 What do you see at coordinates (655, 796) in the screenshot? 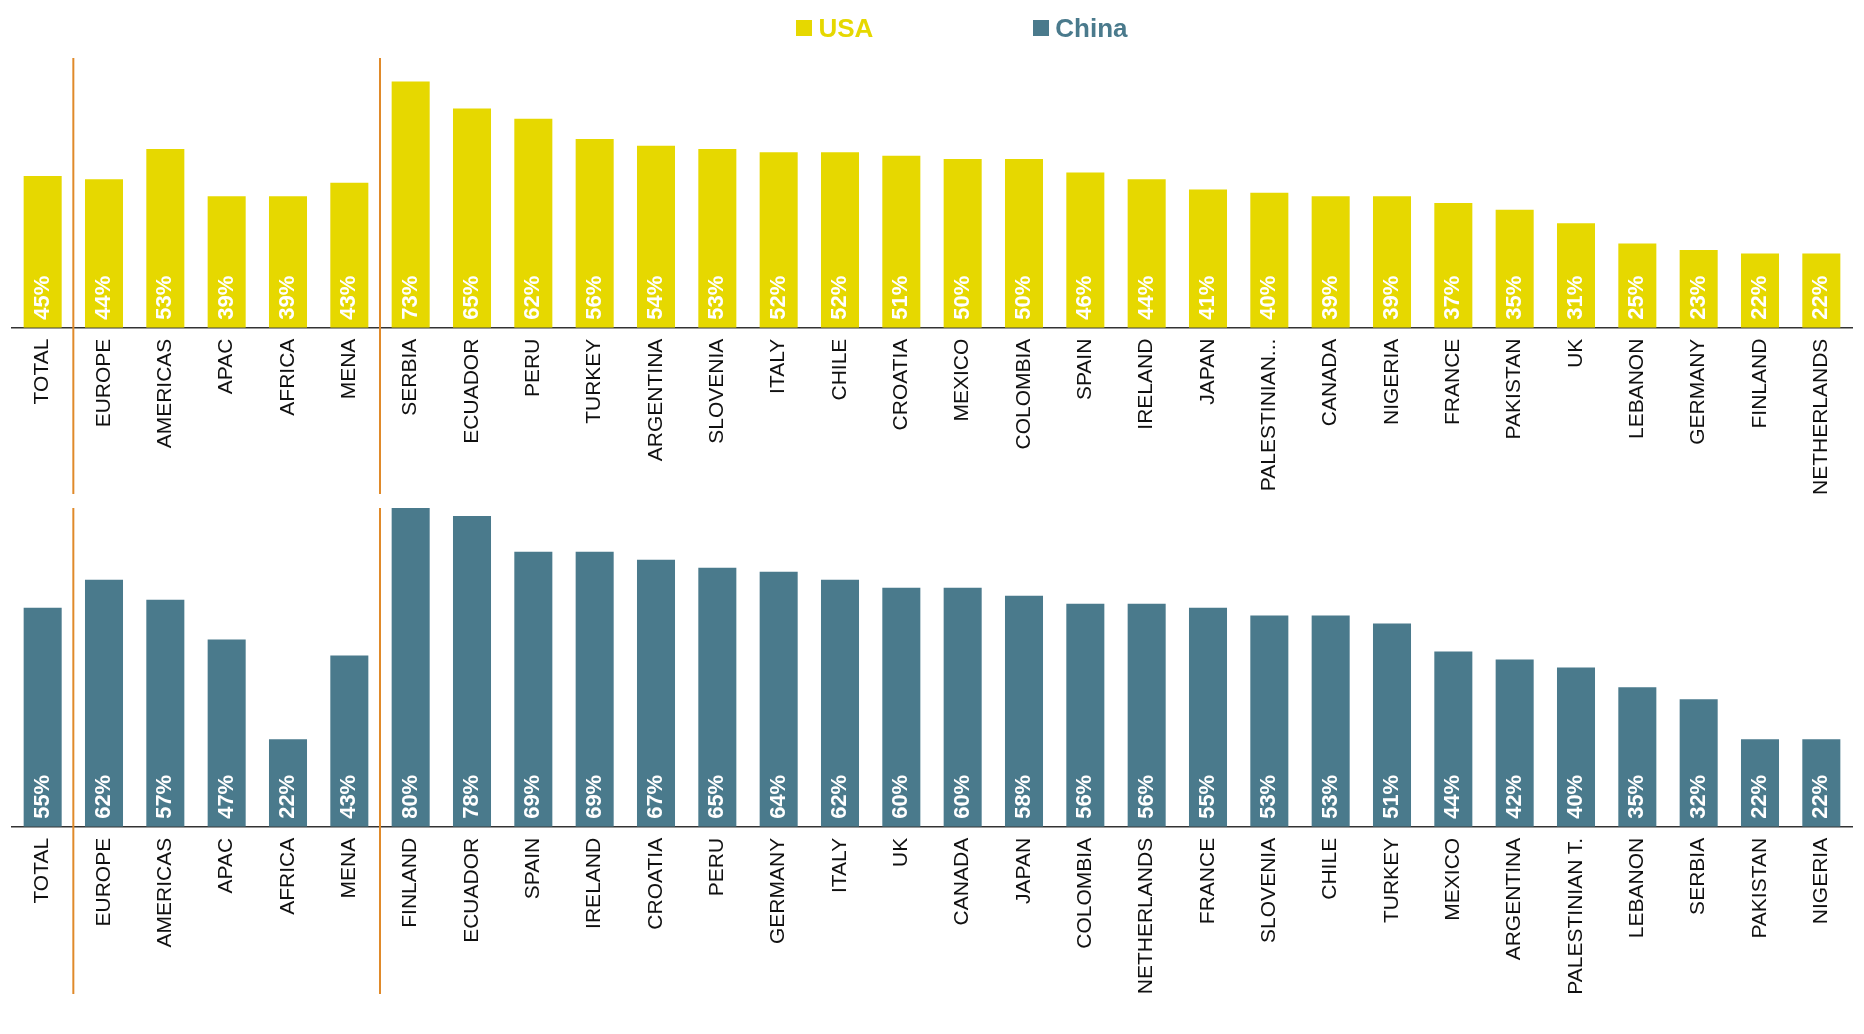
I see `data-label: 67%` at bounding box center [655, 796].